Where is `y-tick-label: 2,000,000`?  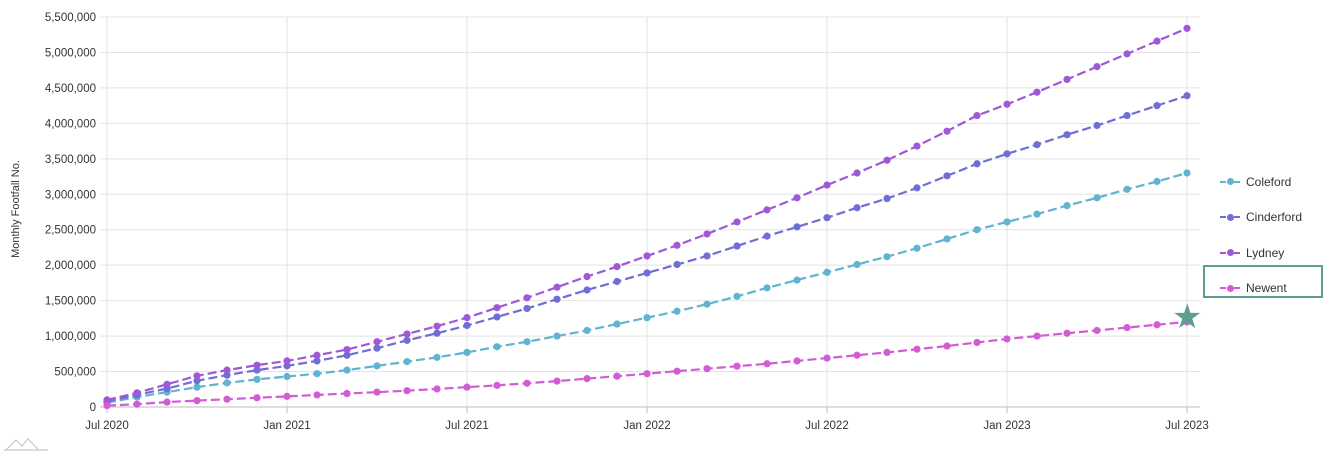 y-tick-label: 2,000,000 is located at coordinates (70, 266).